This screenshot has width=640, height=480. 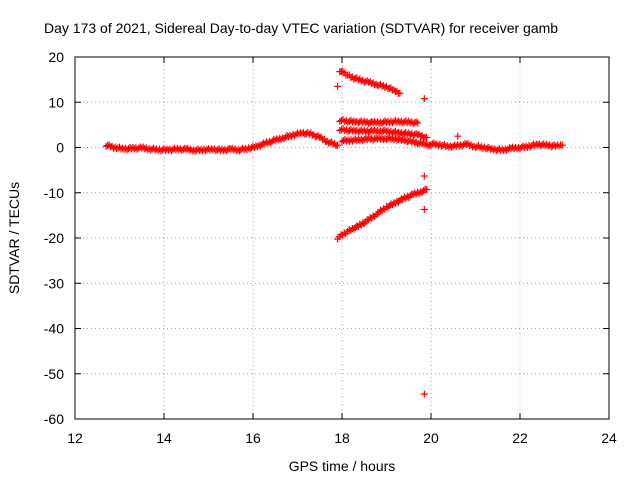 What do you see at coordinates (14, 238) in the screenshot?
I see `y-axis-label: SDTVAR / TECUs` at bounding box center [14, 238].